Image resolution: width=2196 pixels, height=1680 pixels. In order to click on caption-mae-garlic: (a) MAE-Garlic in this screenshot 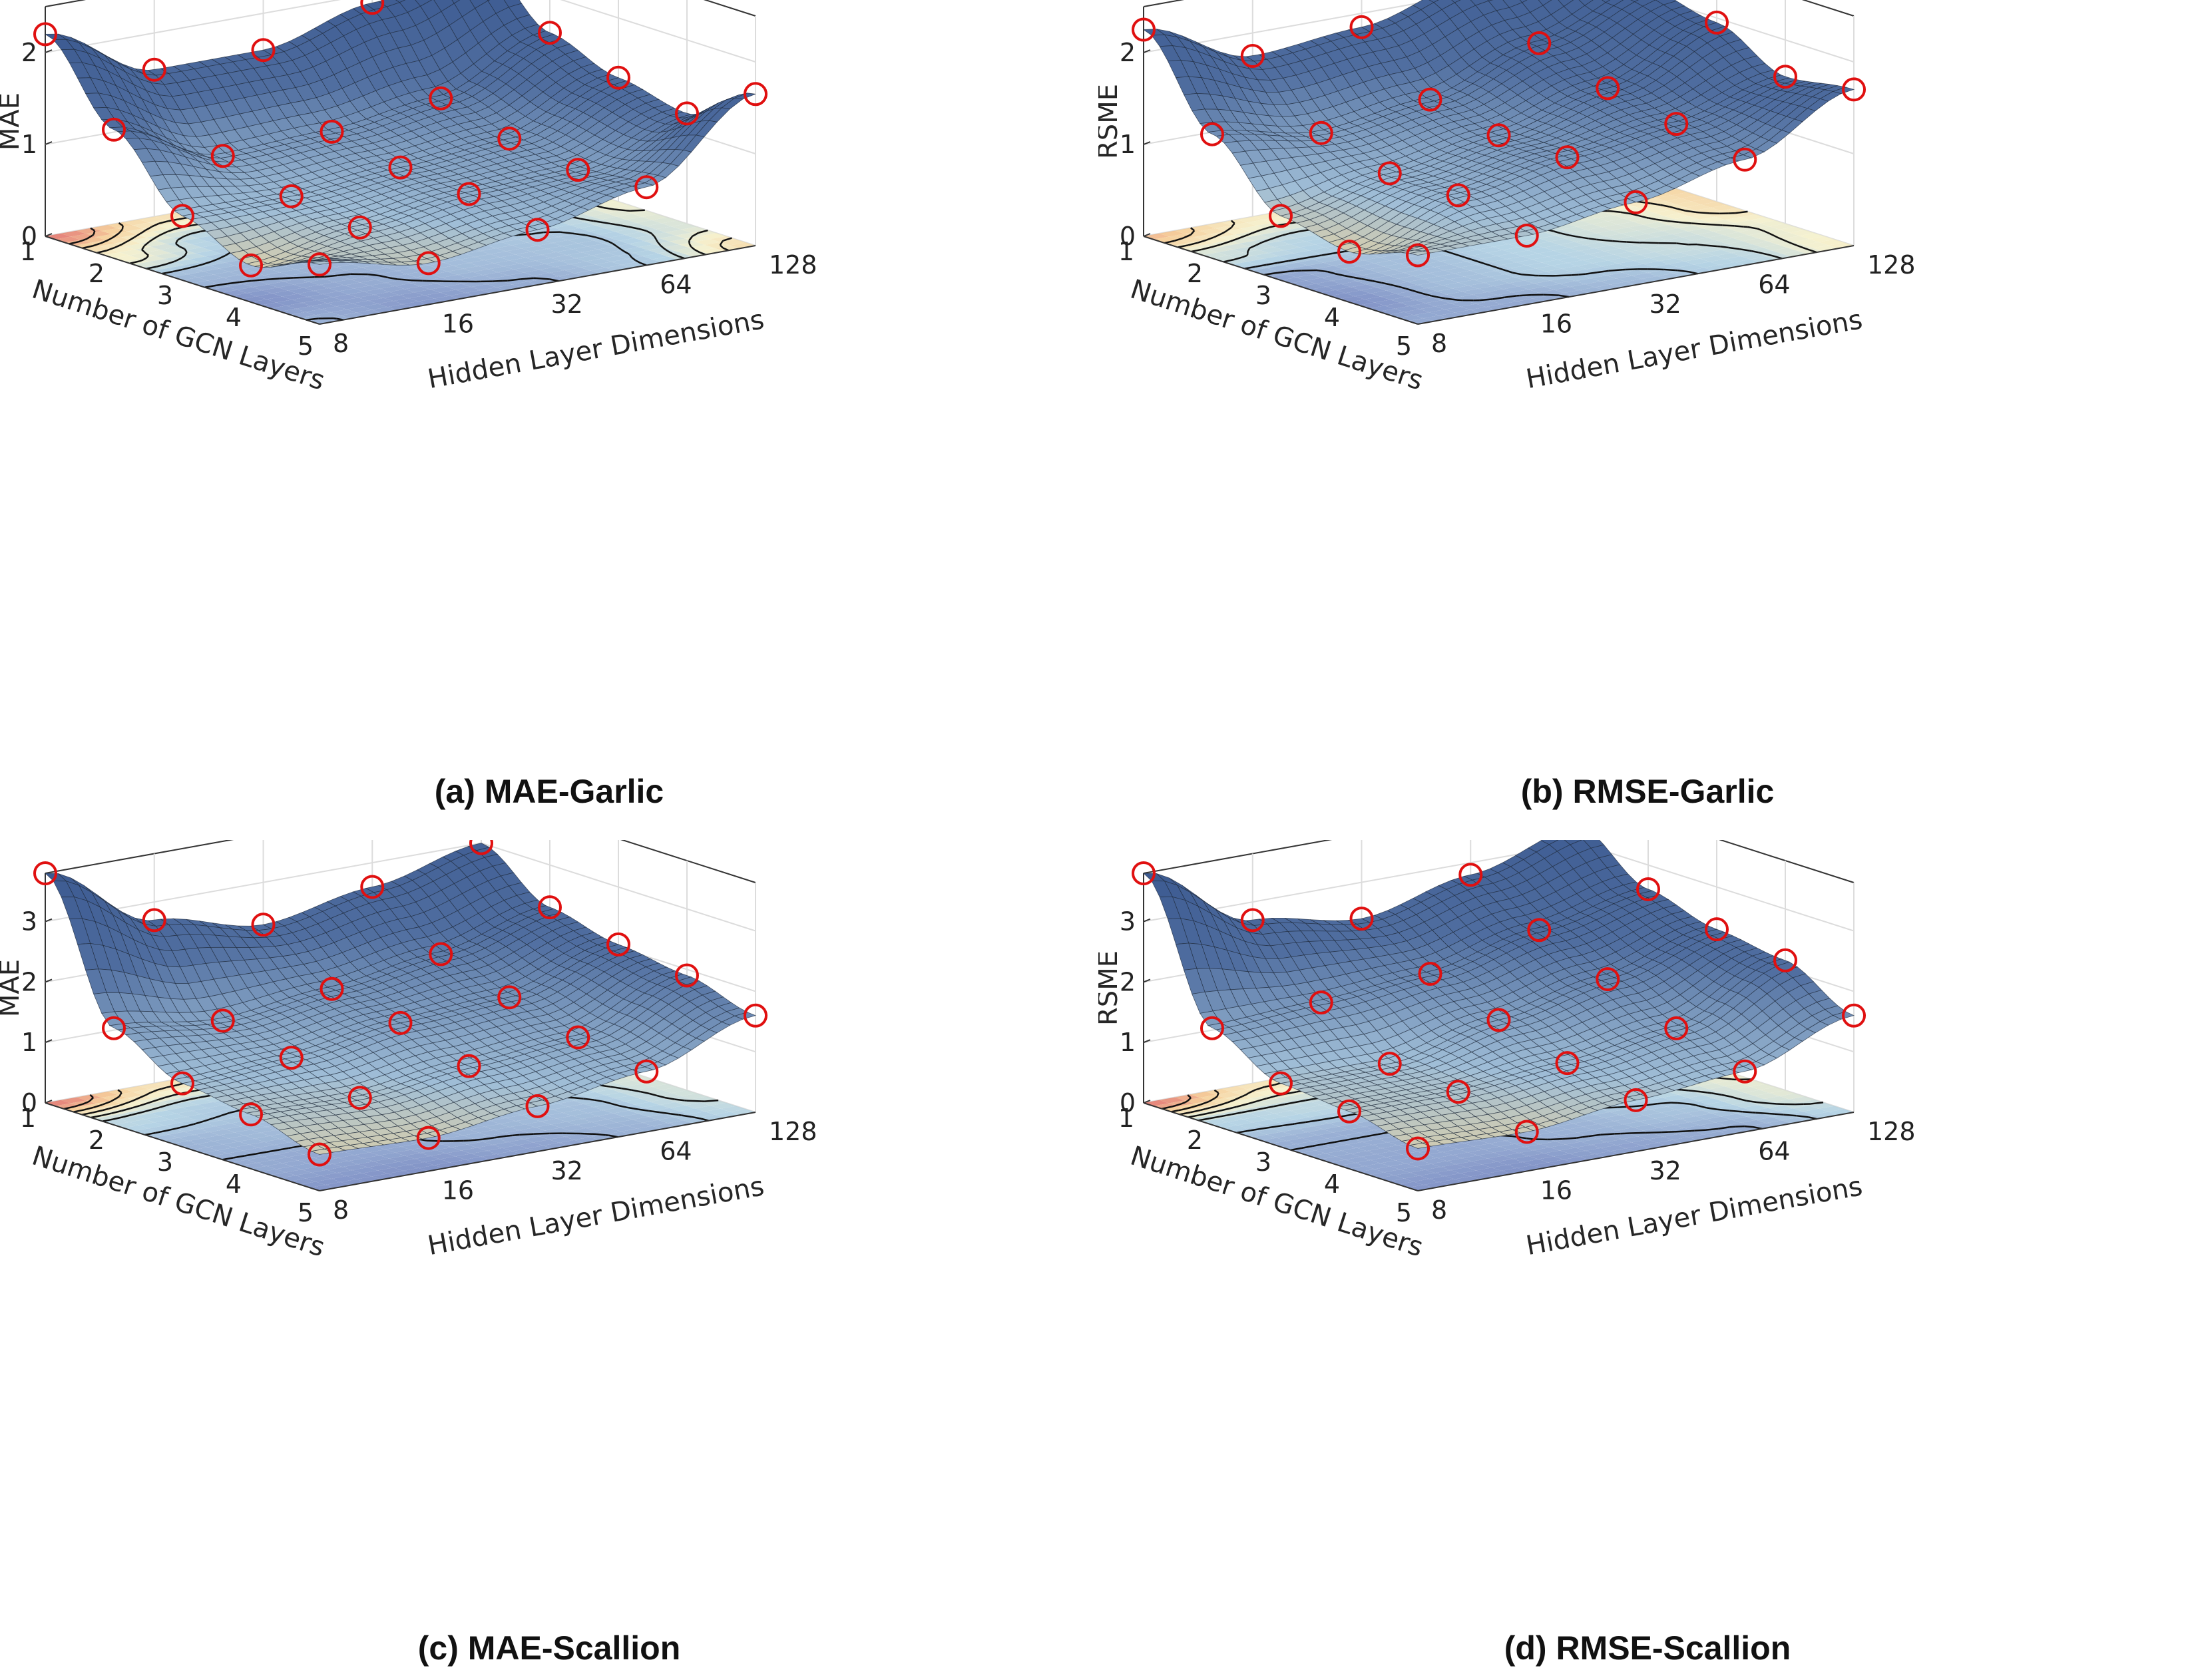, I will do `click(549, 791)`.